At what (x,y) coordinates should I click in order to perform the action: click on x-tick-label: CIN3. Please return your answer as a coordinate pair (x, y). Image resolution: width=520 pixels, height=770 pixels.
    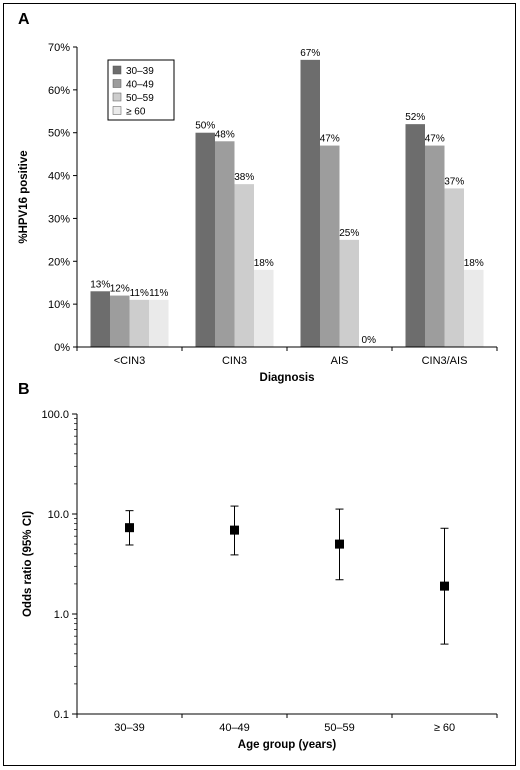
    Looking at the image, I should click on (234, 361).